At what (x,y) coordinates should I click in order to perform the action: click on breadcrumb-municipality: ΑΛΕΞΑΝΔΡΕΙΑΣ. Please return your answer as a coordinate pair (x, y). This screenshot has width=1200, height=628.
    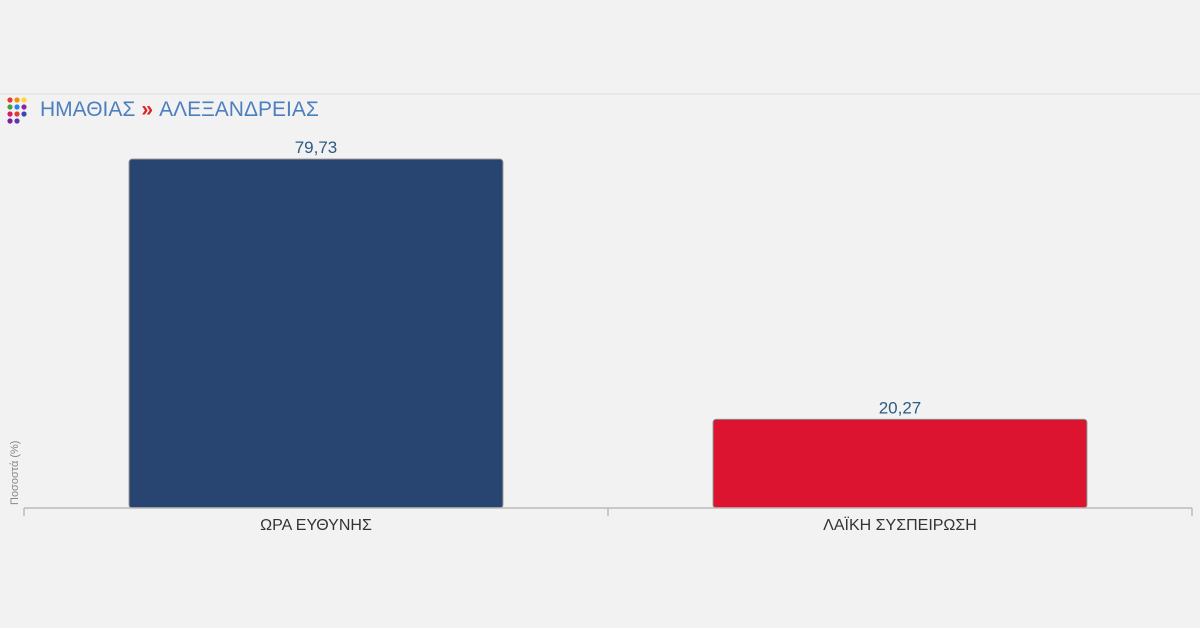
    Looking at the image, I should click on (239, 109).